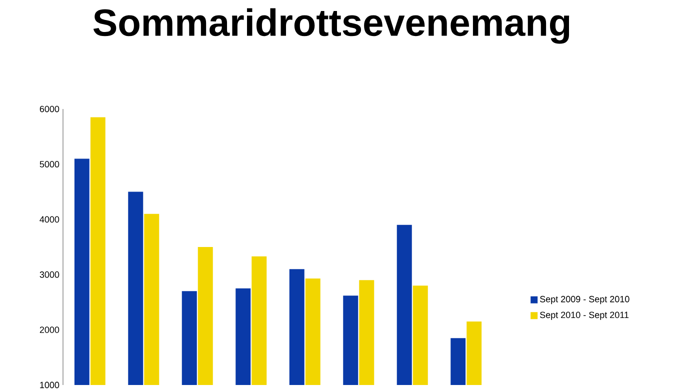 The width and height of the screenshot is (692, 392). Describe the element at coordinates (50, 275) in the screenshot. I see `y-tick-label: 3000` at that location.